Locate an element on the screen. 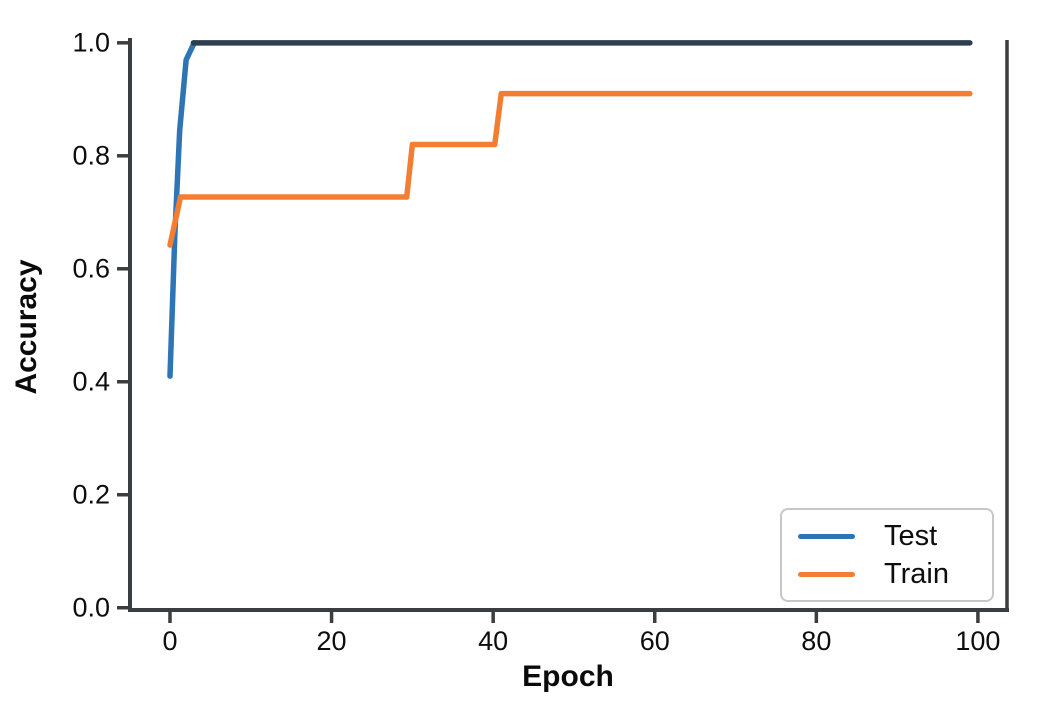 This screenshot has height=705, width=1037. legend-entry-train: Train is located at coordinates (887, 574).